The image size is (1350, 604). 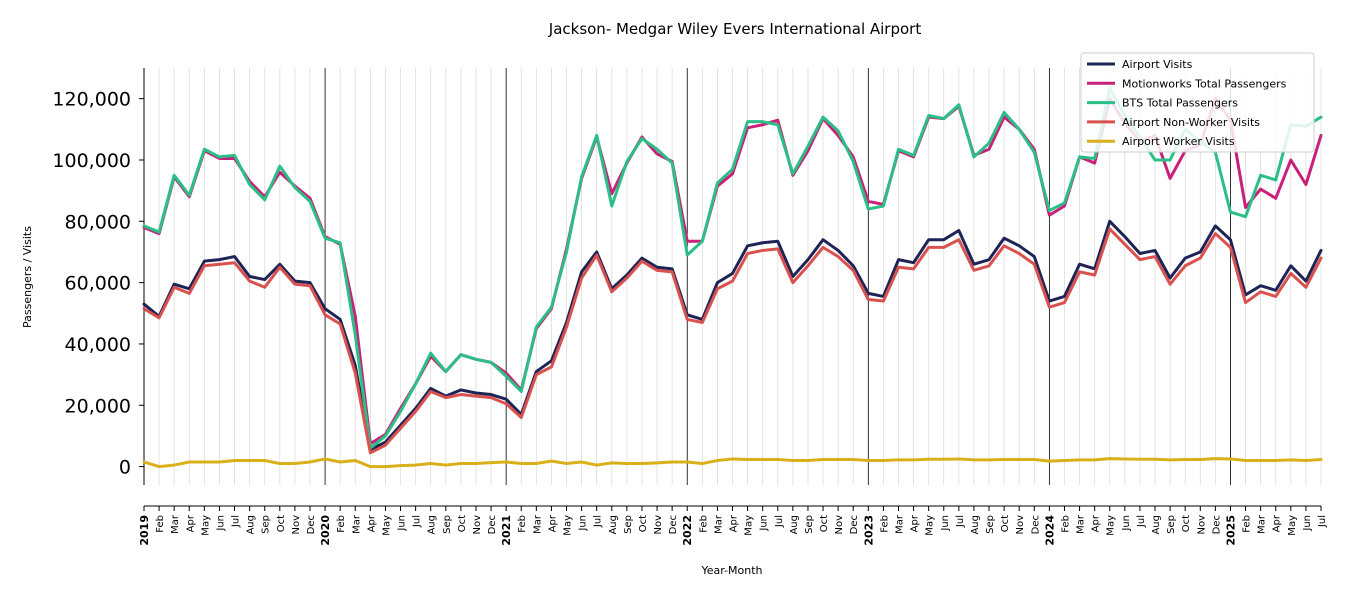 What do you see at coordinates (91, 161) in the screenshot?
I see `y-tick-label: 100,000` at bounding box center [91, 161].